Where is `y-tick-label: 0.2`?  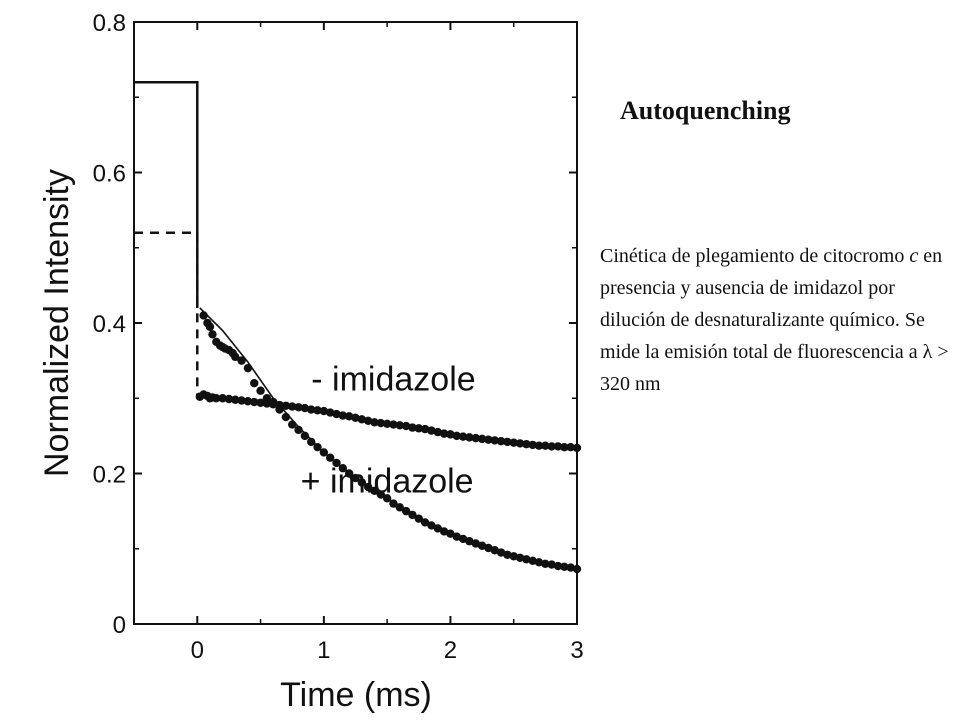
y-tick-label: 0.2 is located at coordinates (109, 475).